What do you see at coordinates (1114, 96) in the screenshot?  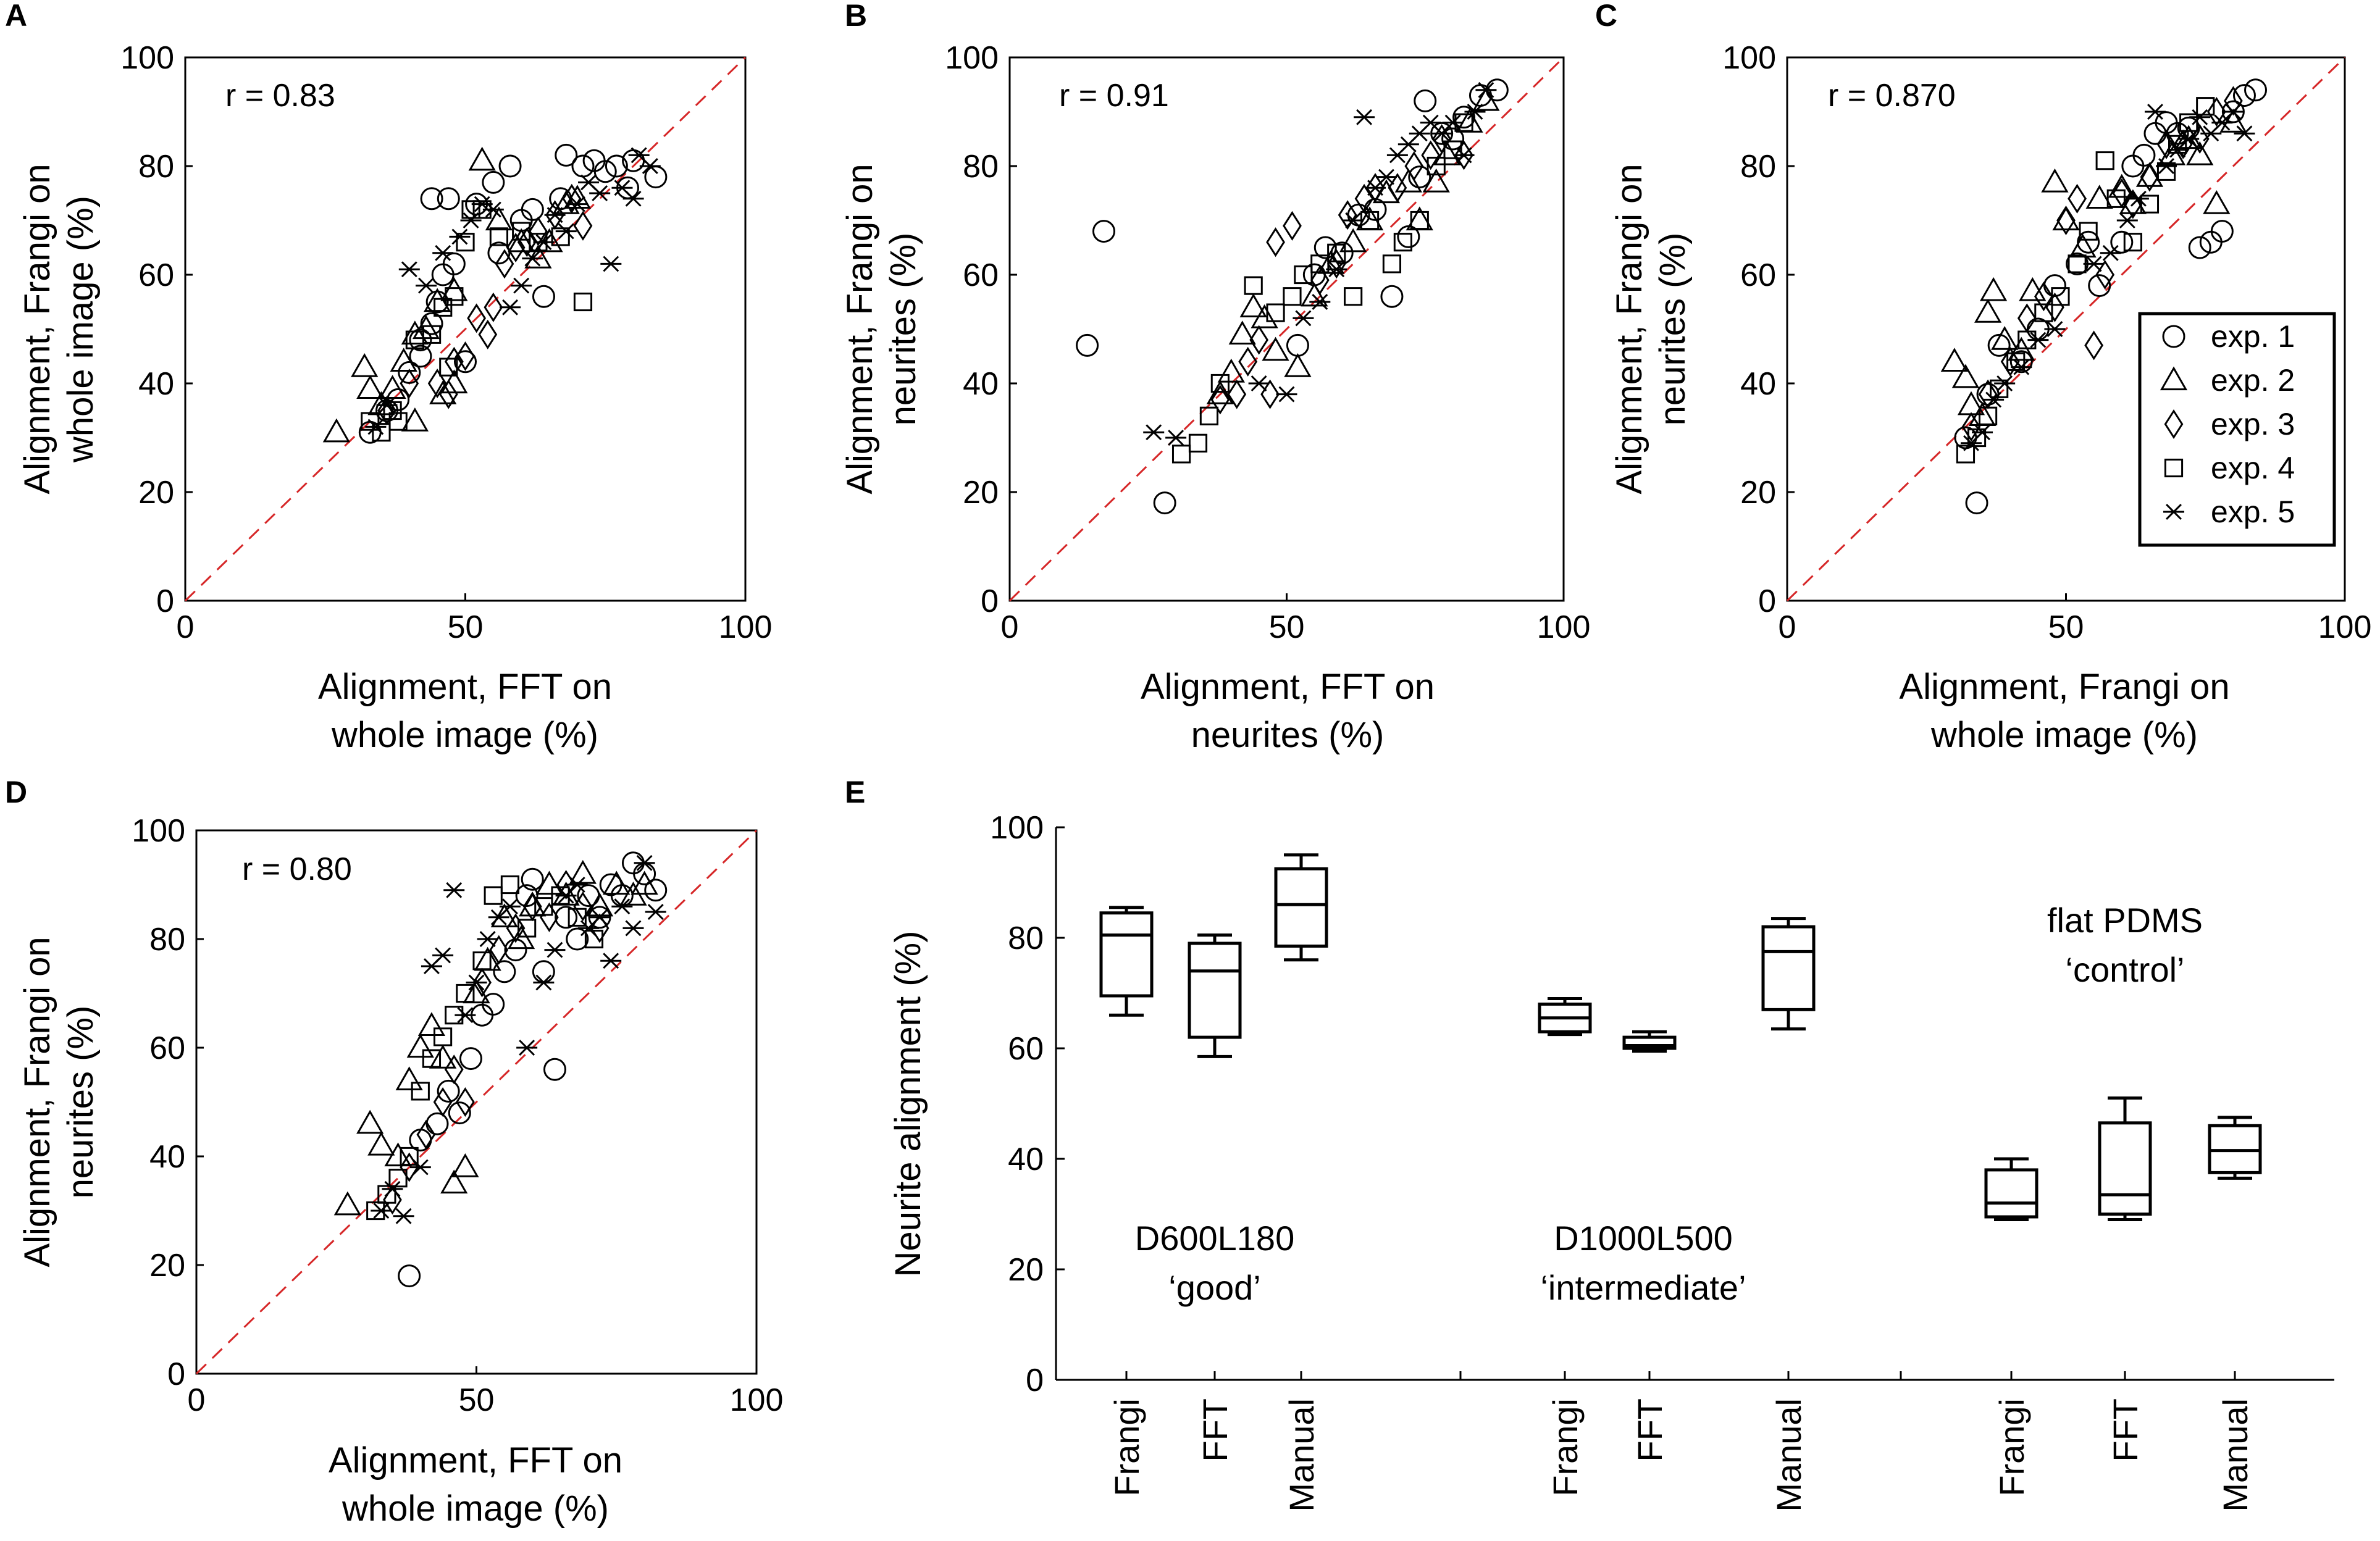 I see `correlation-label-b: r = 0.91` at bounding box center [1114, 96].